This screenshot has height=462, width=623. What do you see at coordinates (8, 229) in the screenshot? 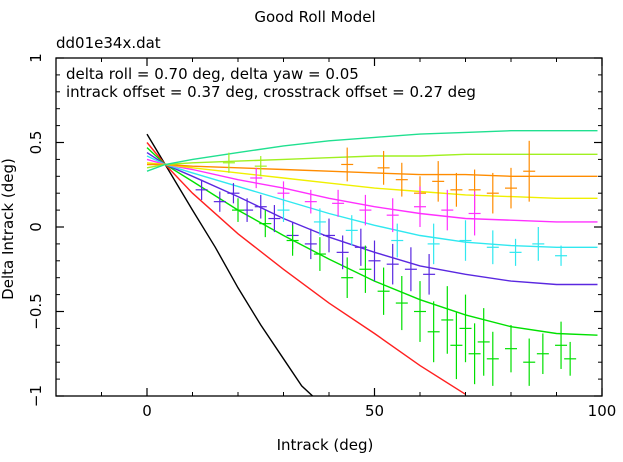
I see `y-axis-label: Delta Intrack (deg)` at bounding box center [8, 229].